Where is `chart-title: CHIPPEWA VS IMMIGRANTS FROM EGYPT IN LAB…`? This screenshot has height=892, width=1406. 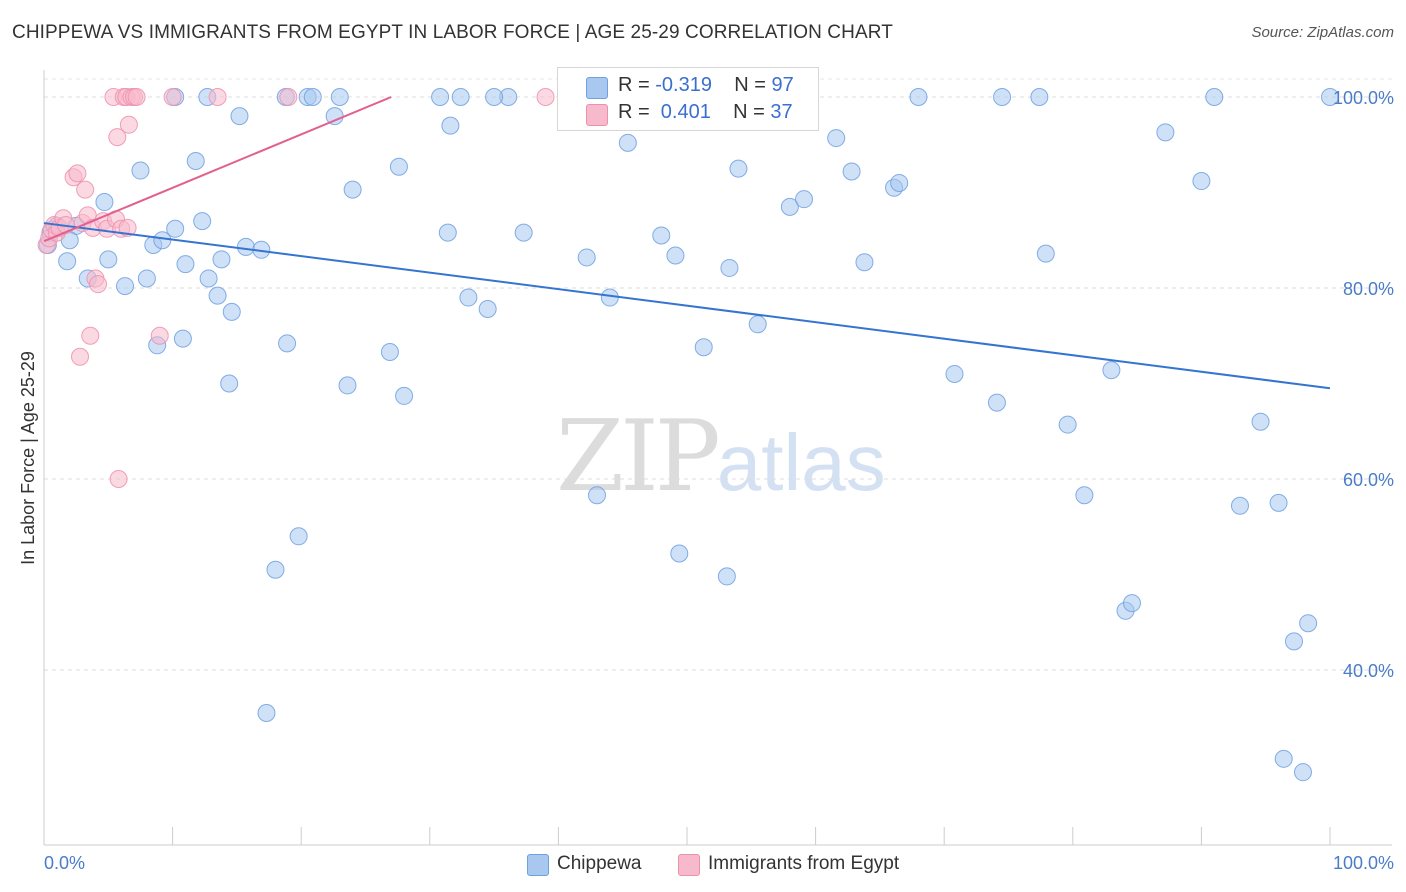 chart-title: CHIPPEWA VS IMMIGRANTS FROM EGYPT IN LAB… is located at coordinates (452, 32).